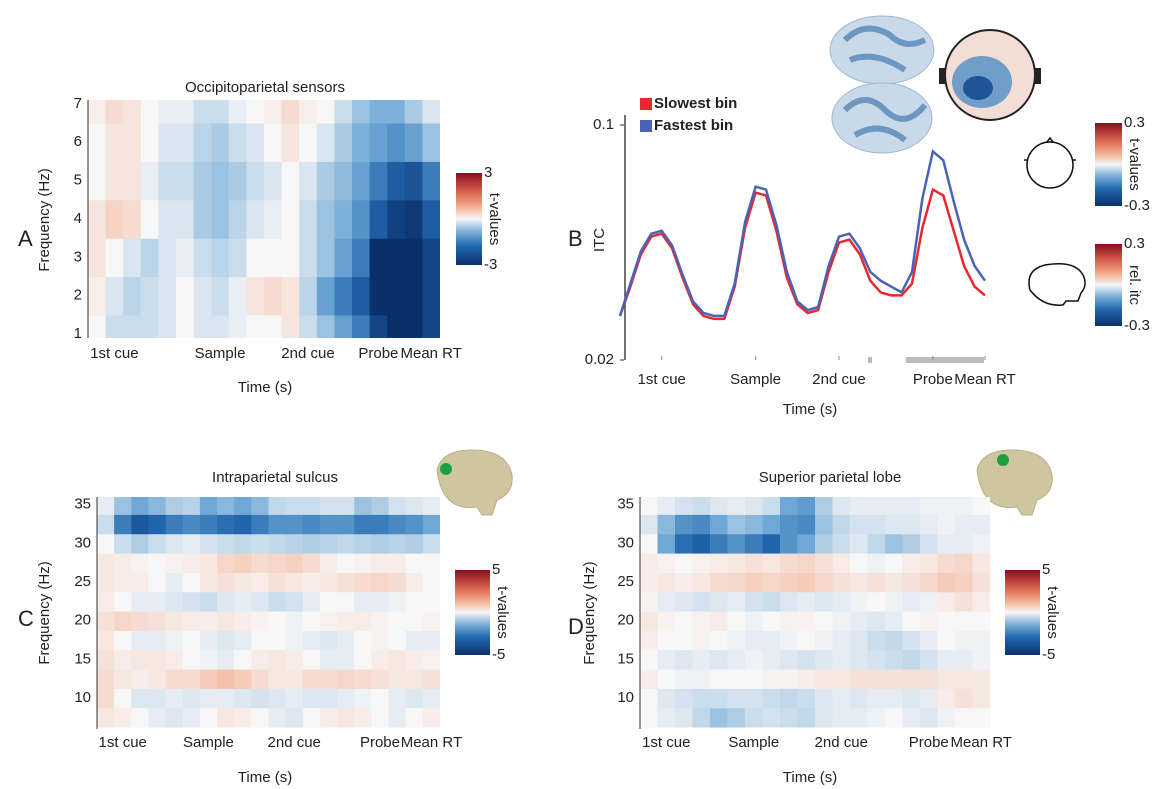 The image size is (1164, 789). I want to click on x-tick-label: 2nd cue, so click(307, 353).